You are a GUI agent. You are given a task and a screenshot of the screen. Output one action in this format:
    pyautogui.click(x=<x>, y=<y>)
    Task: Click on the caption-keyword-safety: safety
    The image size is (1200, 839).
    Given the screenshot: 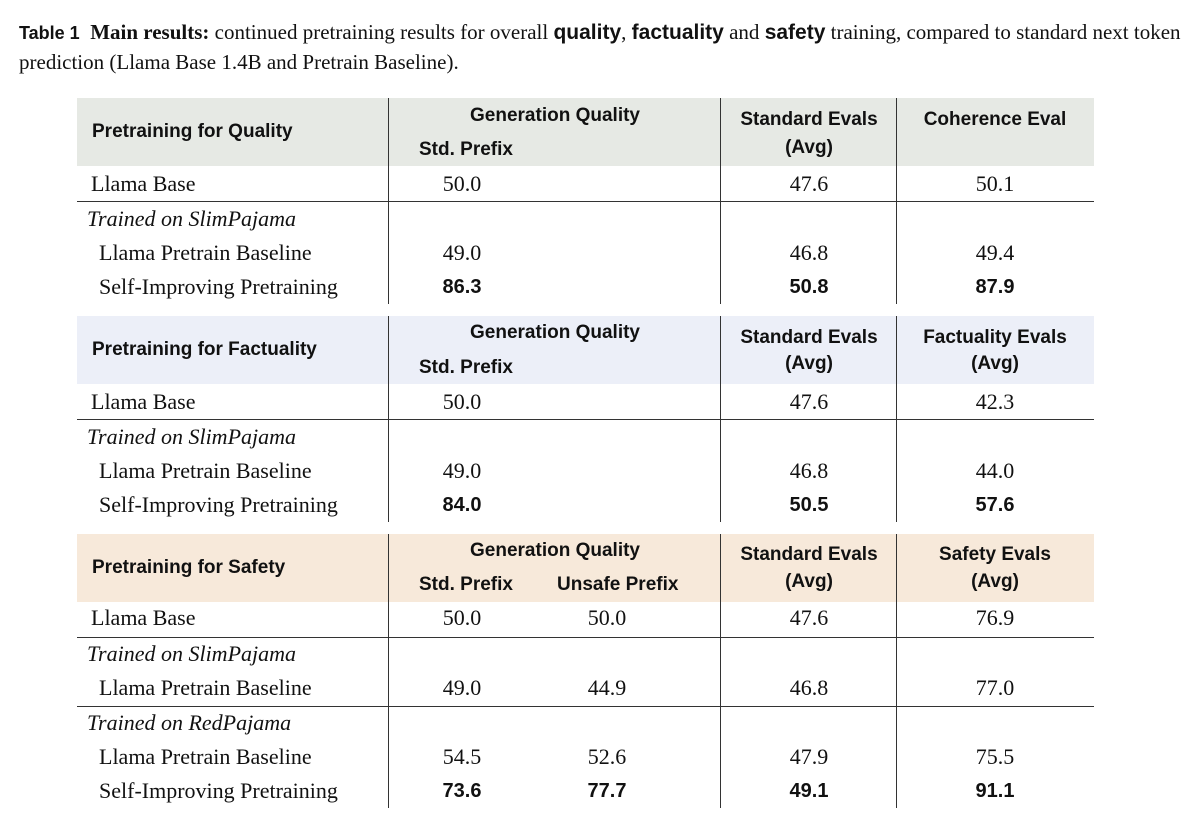 What is the action you would take?
    pyautogui.click(x=795, y=32)
    